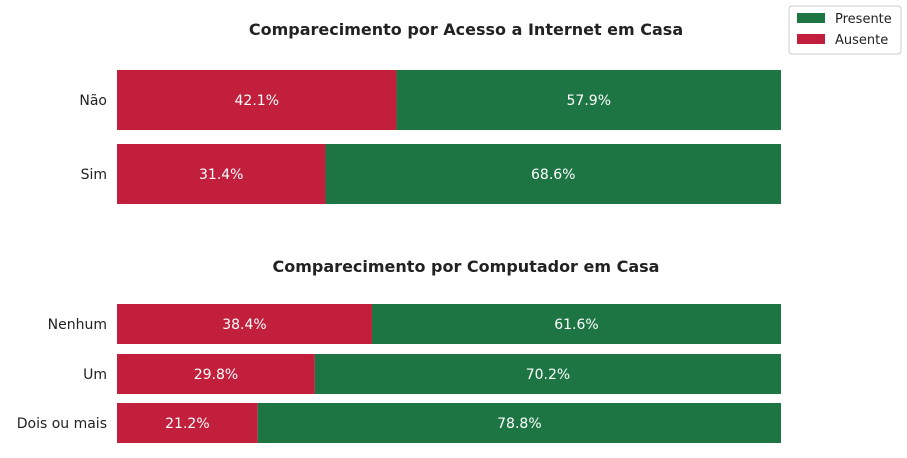 This screenshot has height=458, width=907. Describe the element at coordinates (811, 18) in the screenshot. I see `legend-swatch-presente` at that location.